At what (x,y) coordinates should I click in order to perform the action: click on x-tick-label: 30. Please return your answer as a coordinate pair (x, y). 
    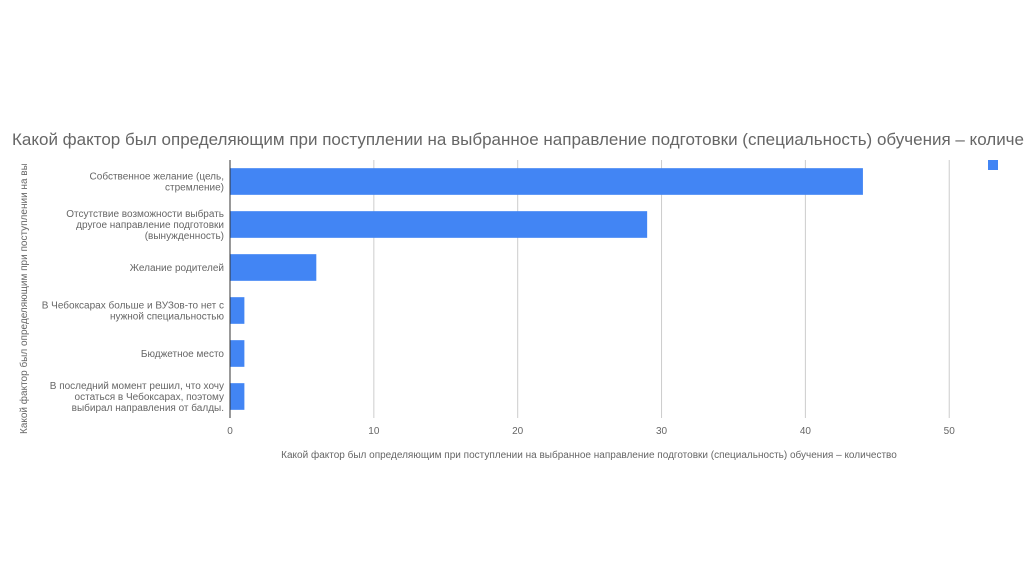
    Looking at the image, I should click on (662, 431).